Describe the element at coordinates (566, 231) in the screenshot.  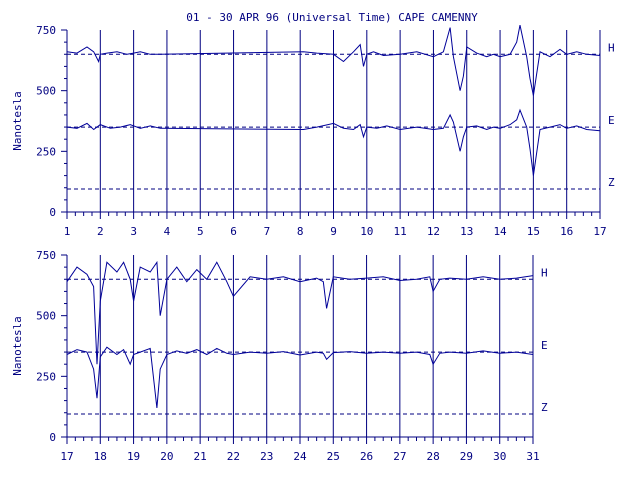
I see `x-tick-label: 16` at that location.